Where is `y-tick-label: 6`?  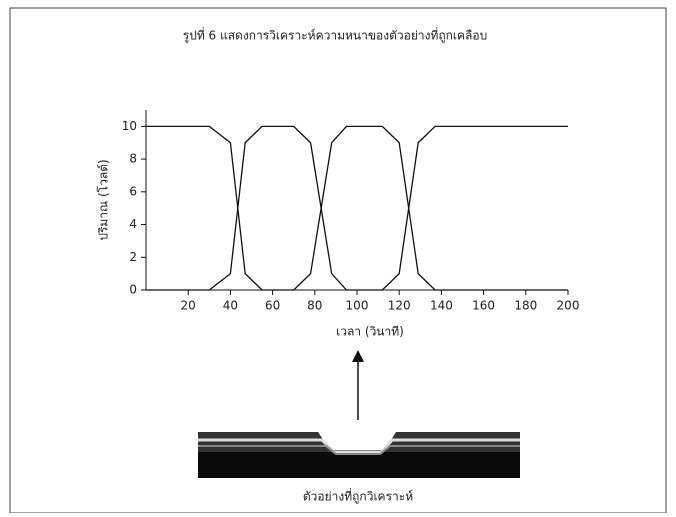 y-tick-label: 6 is located at coordinates (133, 191).